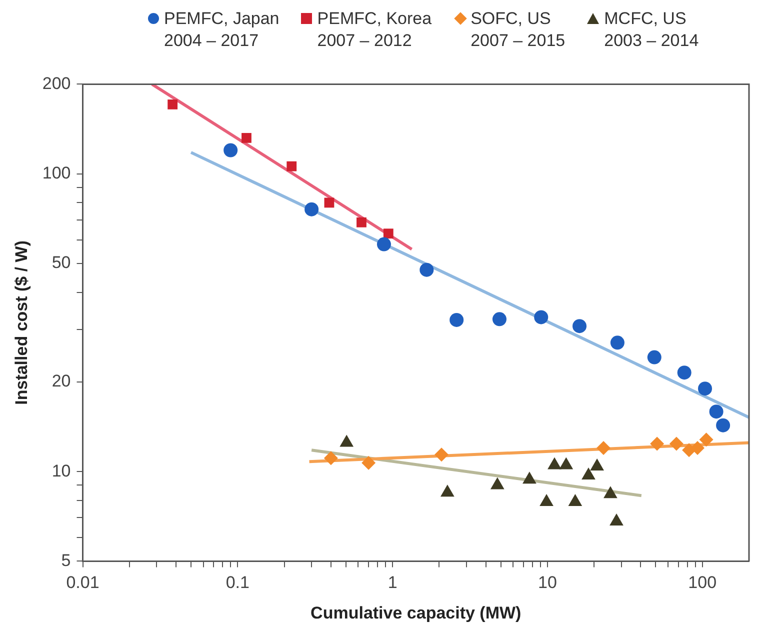 Image resolution: width=765 pixels, height=643 pixels. Describe the element at coordinates (66, 560) in the screenshot. I see `y-tick-label: 5` at that location.